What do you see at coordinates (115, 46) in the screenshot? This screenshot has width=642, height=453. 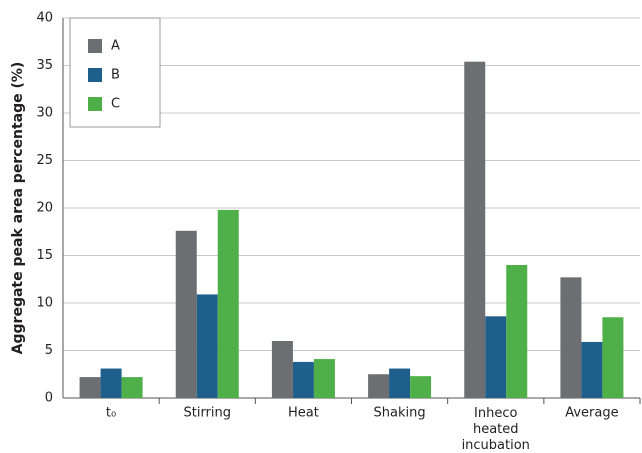 I see `legend-label: A` at bounding box center [115, 46].